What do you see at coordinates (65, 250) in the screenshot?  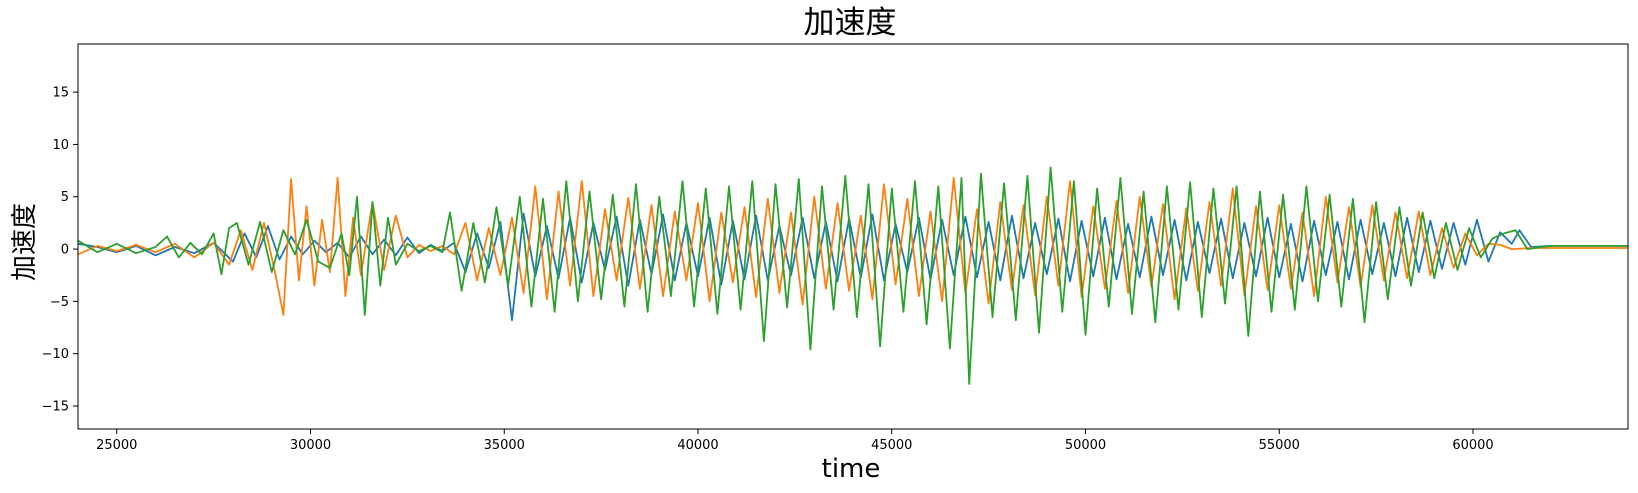 I see `y-tick-label: 0` at bounding box center [65, 250].